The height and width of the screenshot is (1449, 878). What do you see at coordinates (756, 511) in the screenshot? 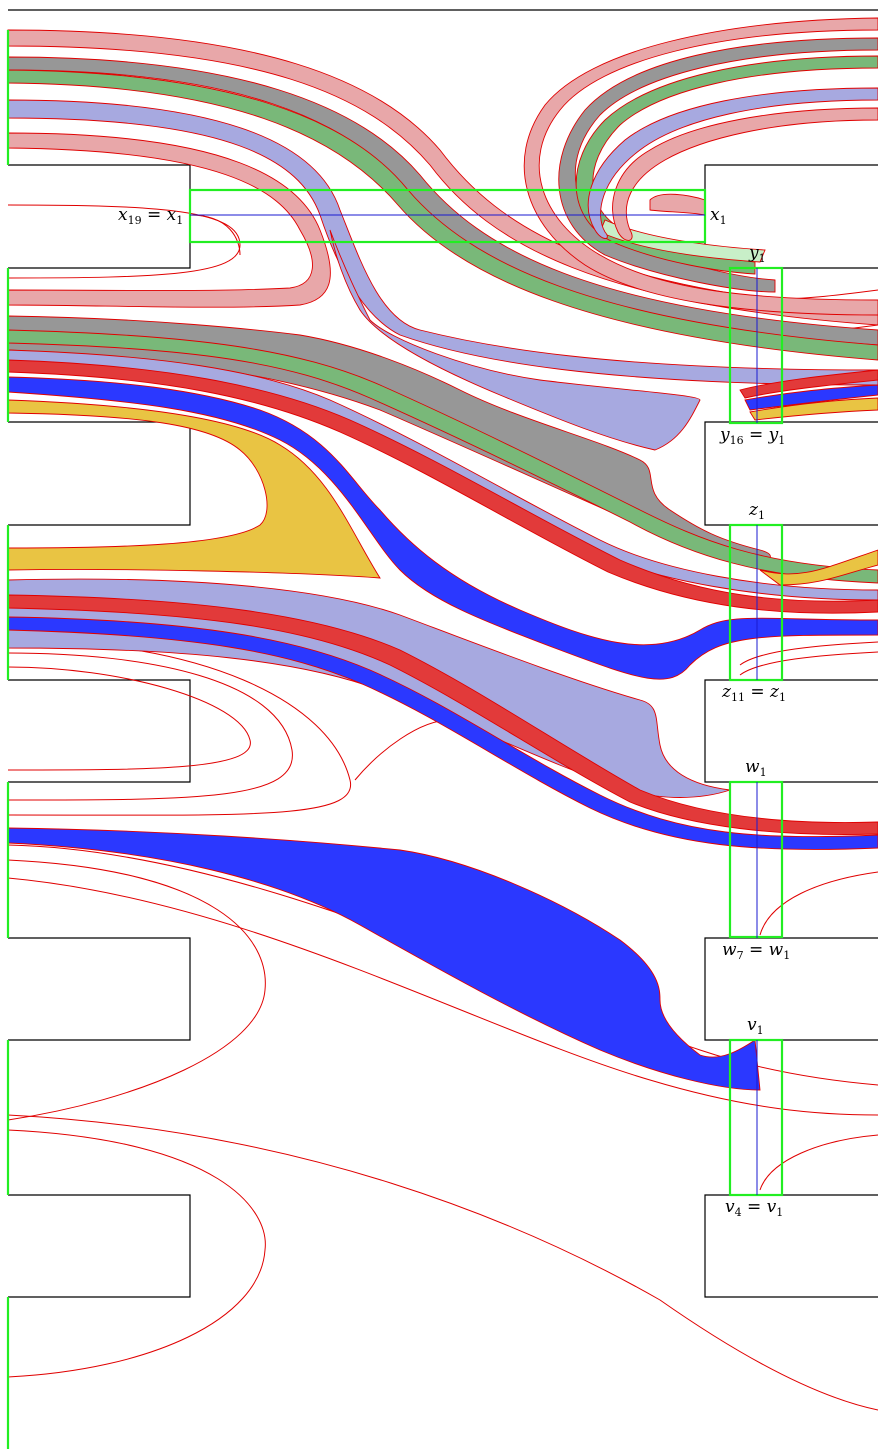
I see `label-z-top: z1` at bounding box center [756, 511].